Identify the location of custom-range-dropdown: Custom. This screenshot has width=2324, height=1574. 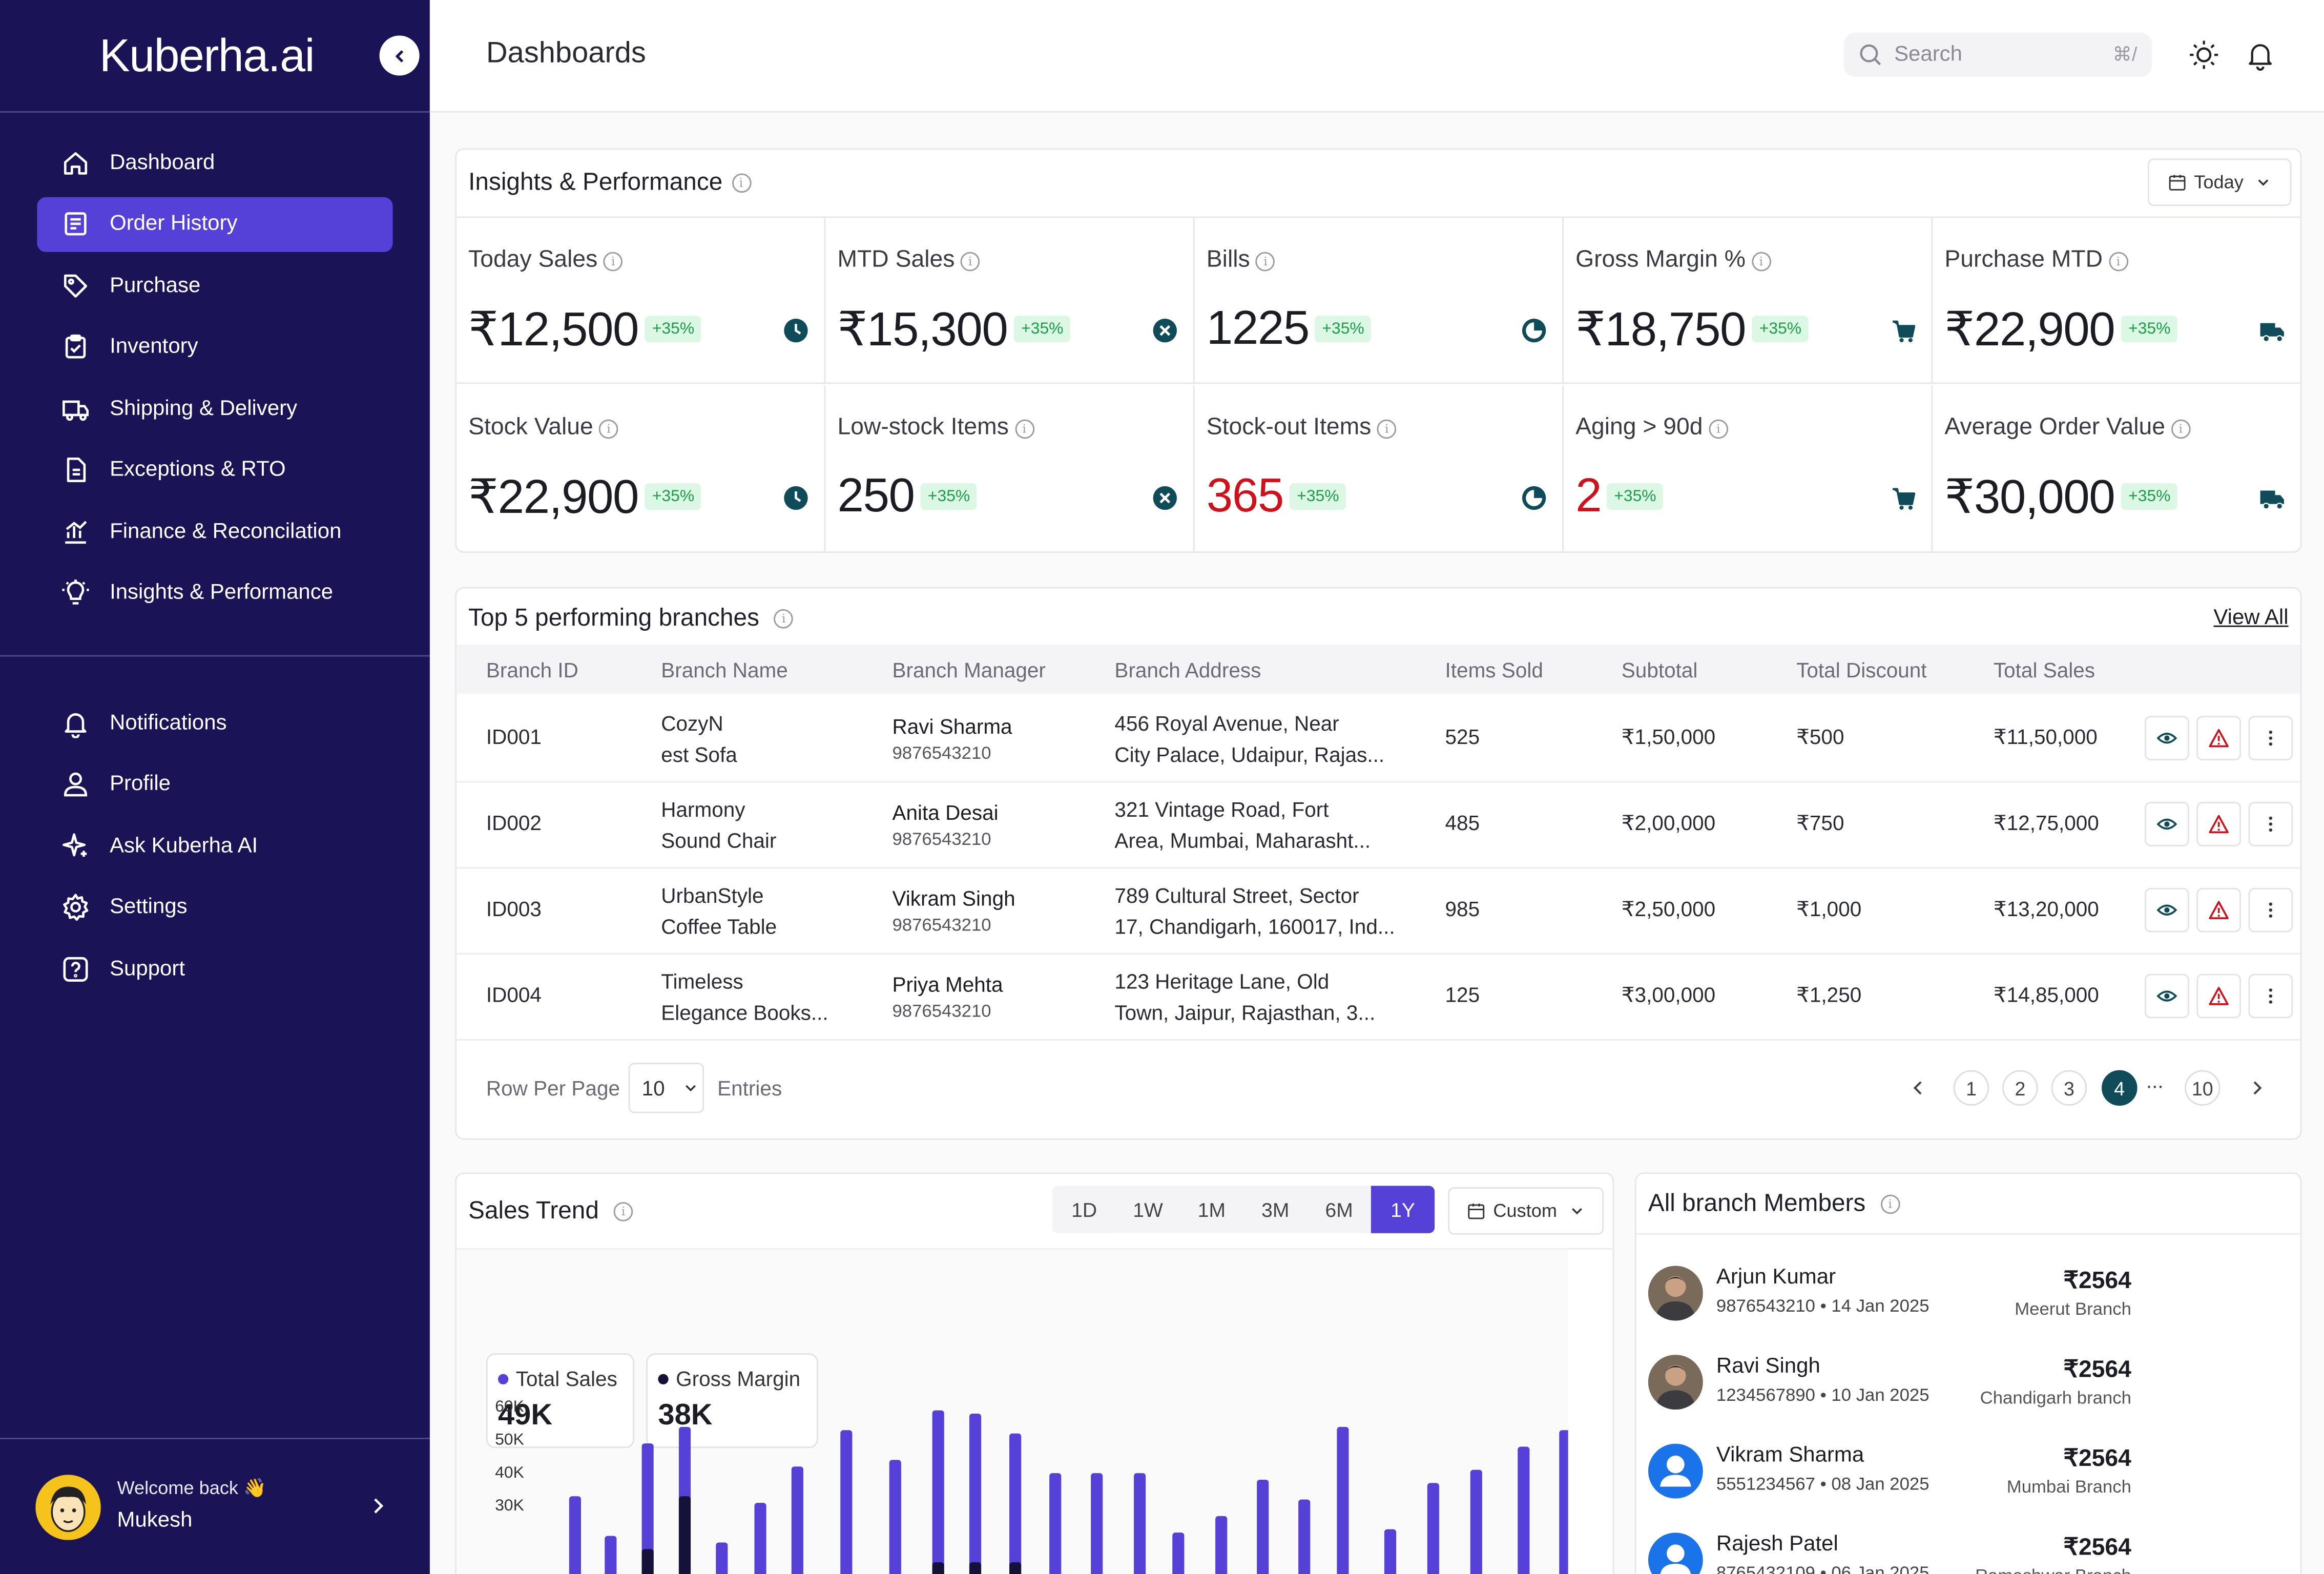
(1526, 1211).